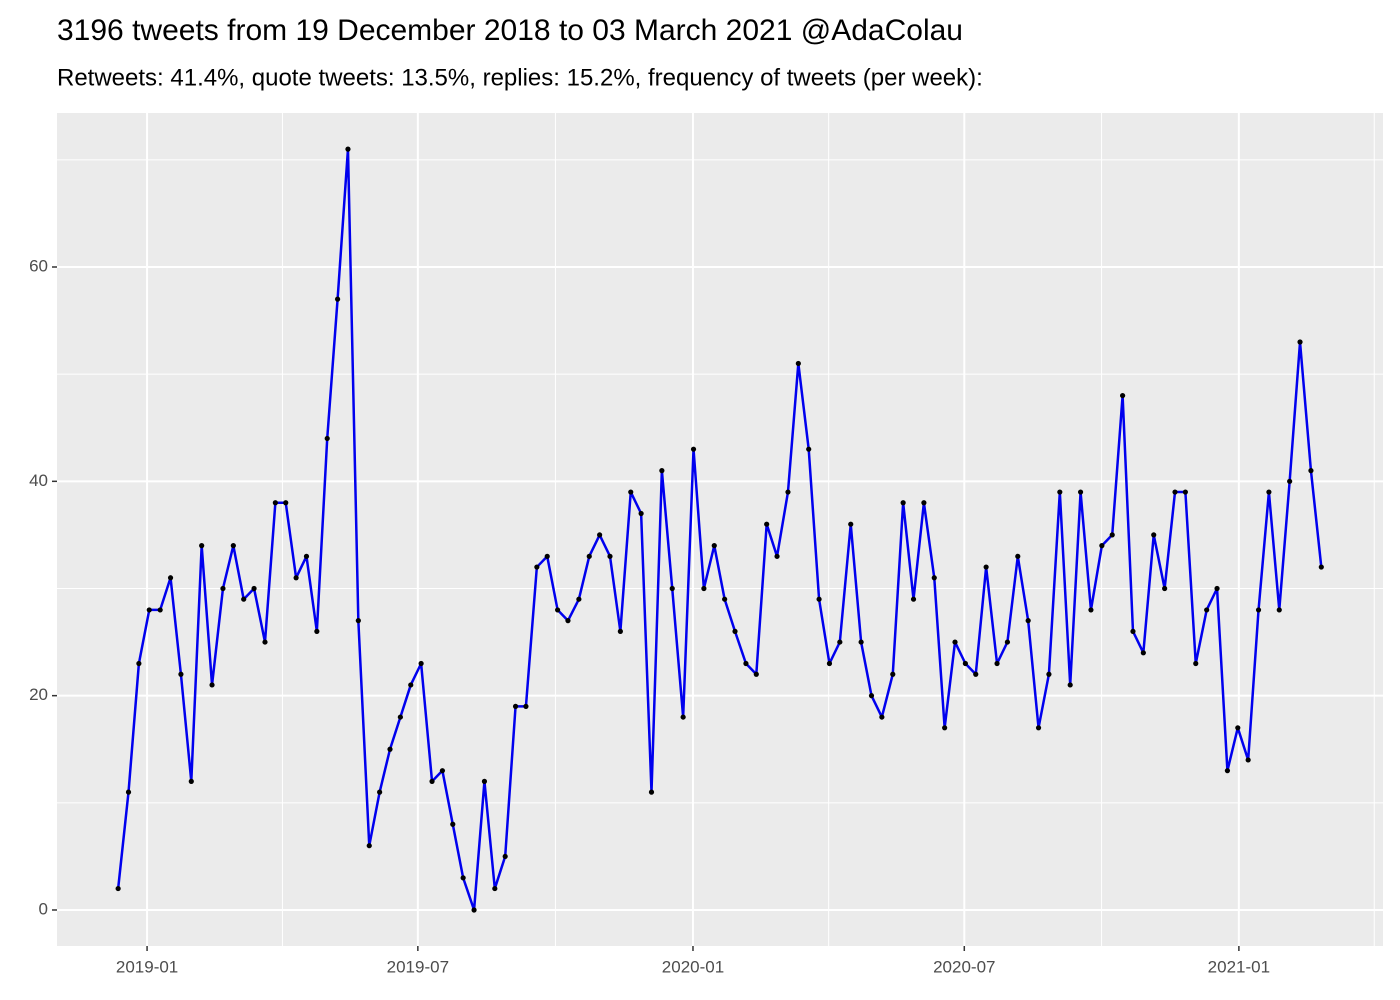  Describe the element at coordinates (38, 265) in the screenshot. I see `y-tick-label: 60` at that location.